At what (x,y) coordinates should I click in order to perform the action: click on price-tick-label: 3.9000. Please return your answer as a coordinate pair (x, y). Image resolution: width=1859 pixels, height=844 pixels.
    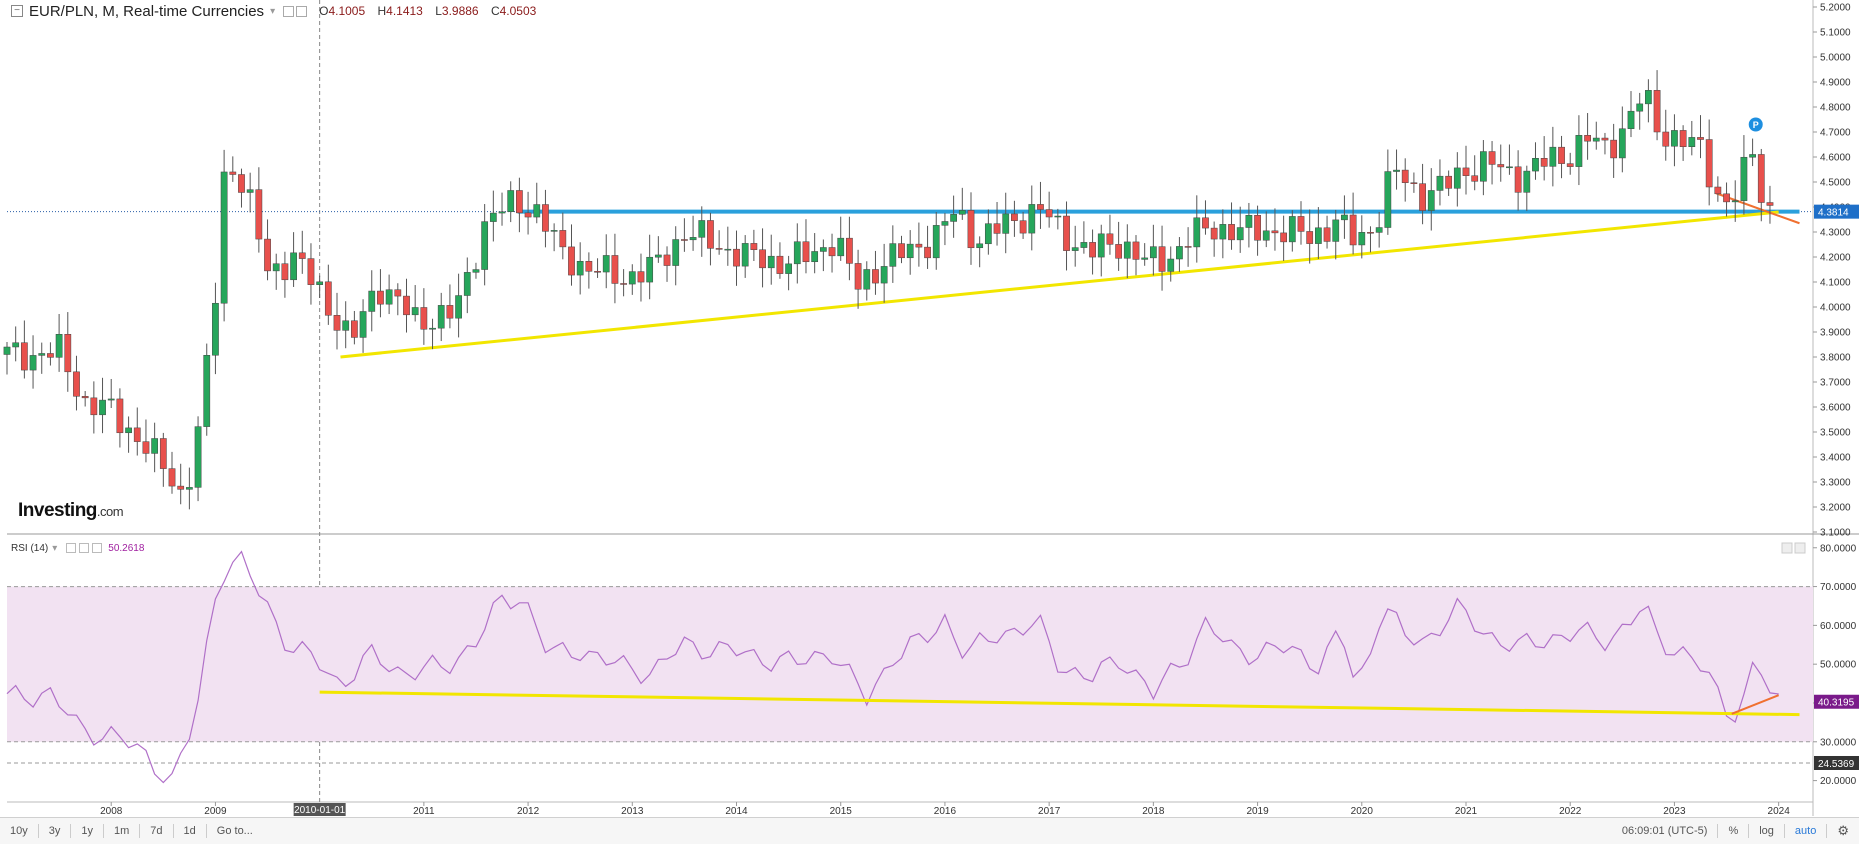
    Looking at the image, I should click on (1835, 333).